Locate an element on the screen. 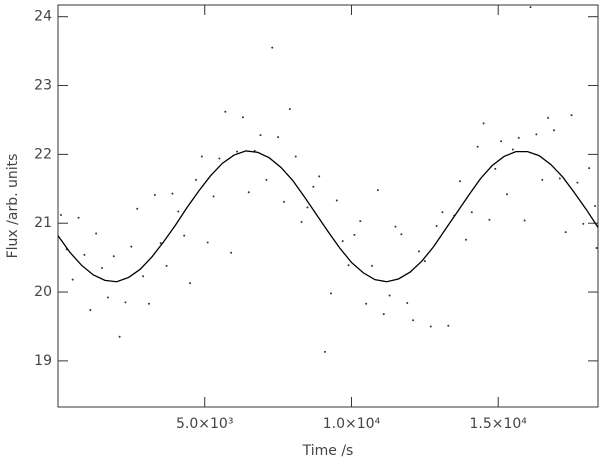 The image size is (600, 465). x-tick-label: 5.0×10³ is located at coordinates (204, 424).